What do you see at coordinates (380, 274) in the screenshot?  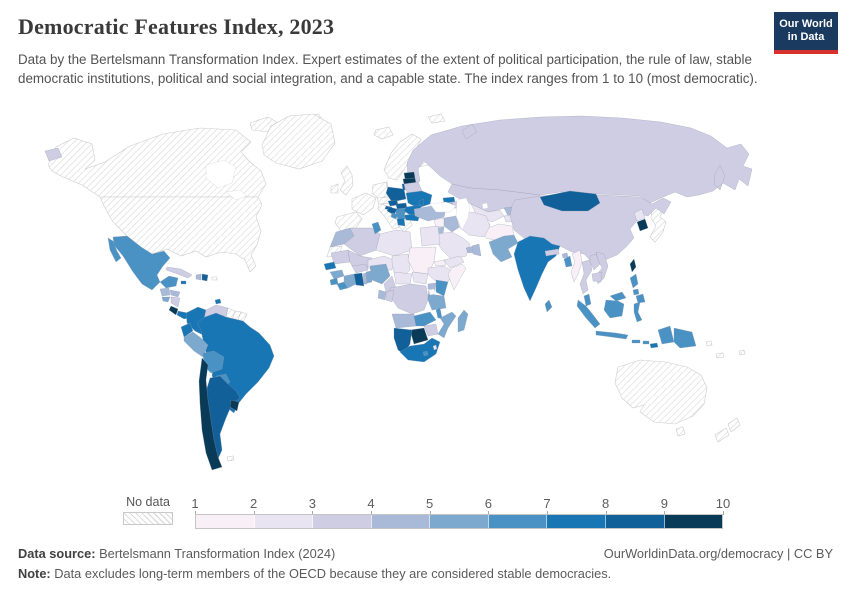 I see `country-nigeria` at bounding box center [380, 274].